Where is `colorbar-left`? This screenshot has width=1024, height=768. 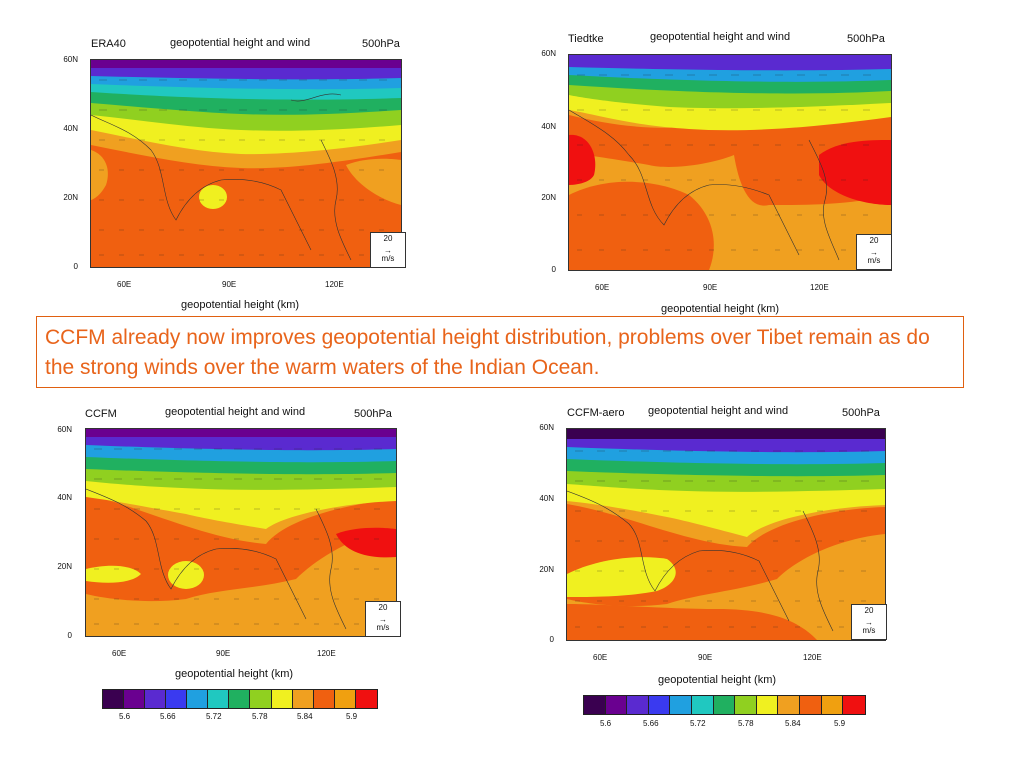 colorbar-left is located at coordinates (240, 699).